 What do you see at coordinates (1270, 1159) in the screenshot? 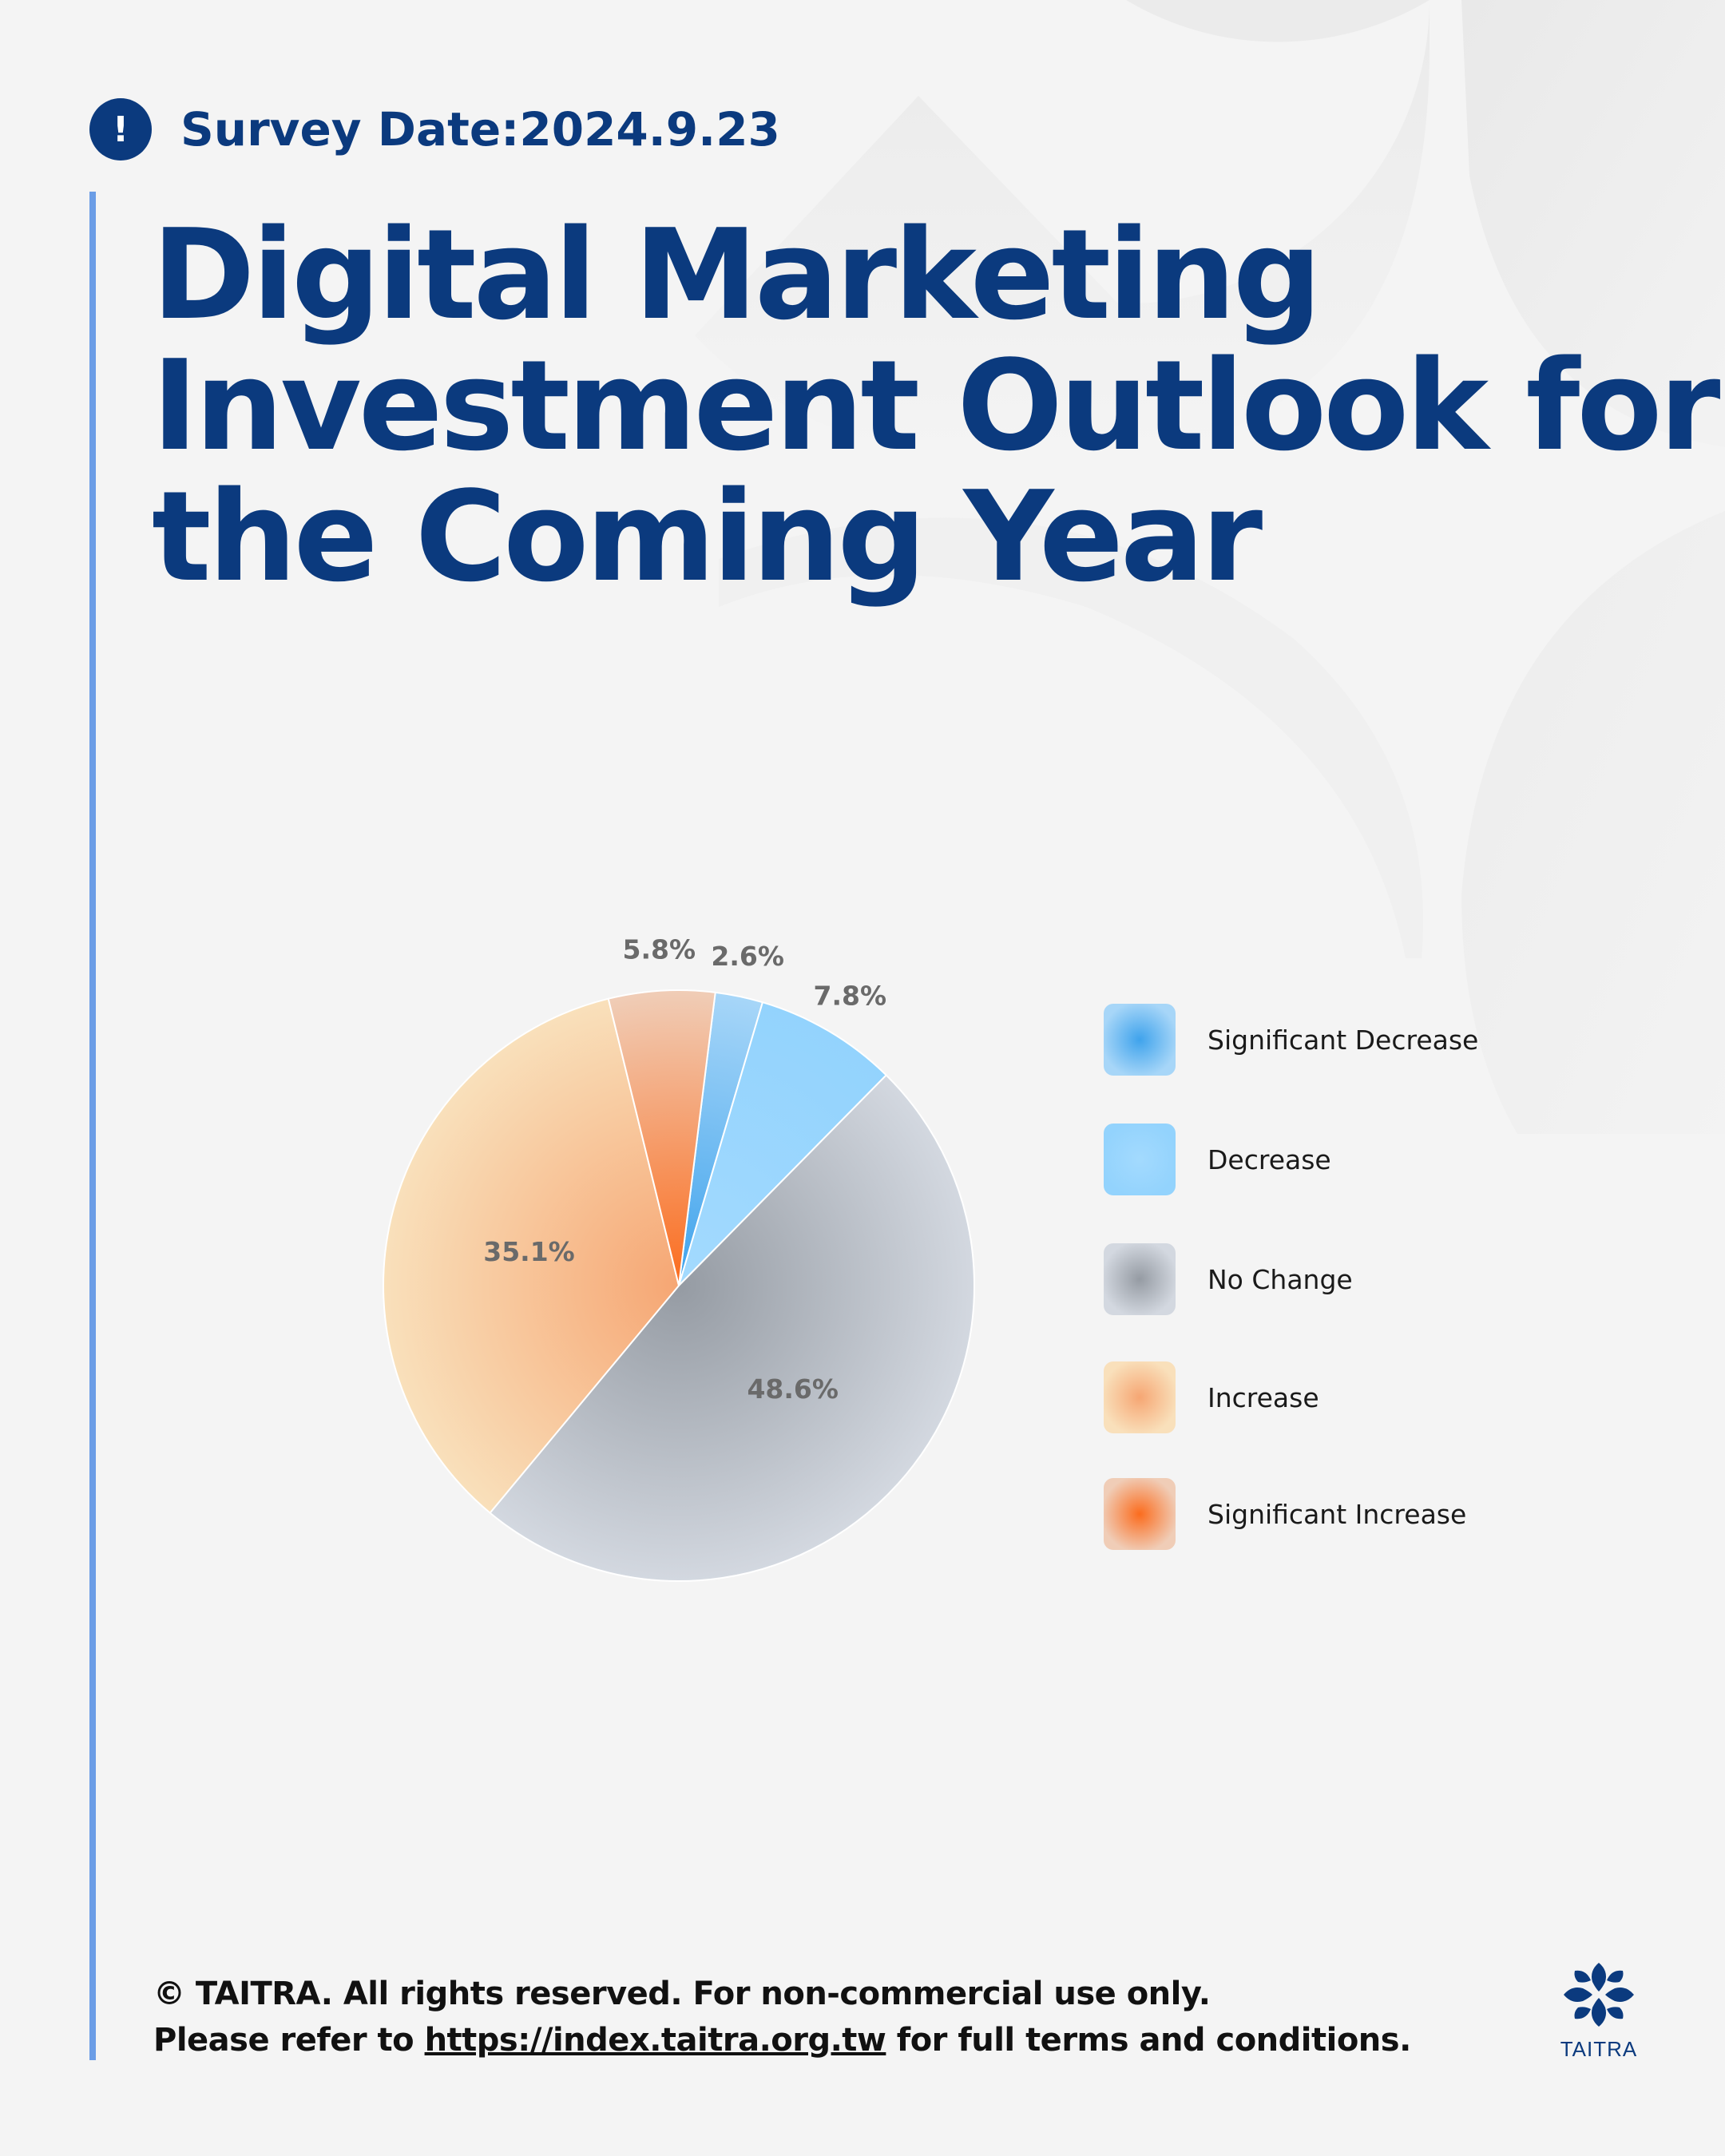
I see `legend-label: Decrease` at bounding box center [1270, 1159].